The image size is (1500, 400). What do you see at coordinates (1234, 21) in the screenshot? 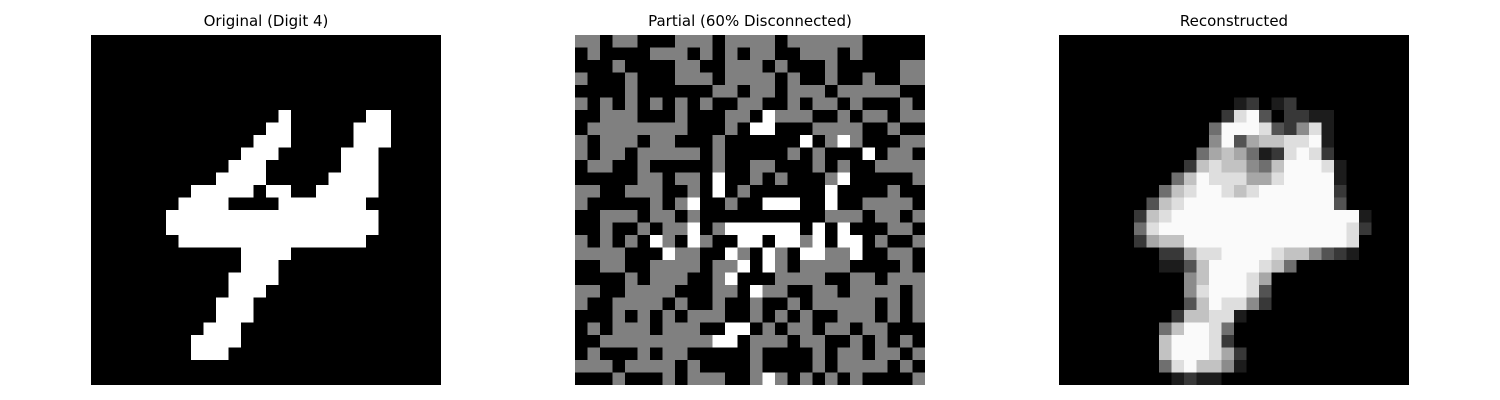
I see `panel-title-reconstructed: Reconstructed` at bounding box center [1234, 21].